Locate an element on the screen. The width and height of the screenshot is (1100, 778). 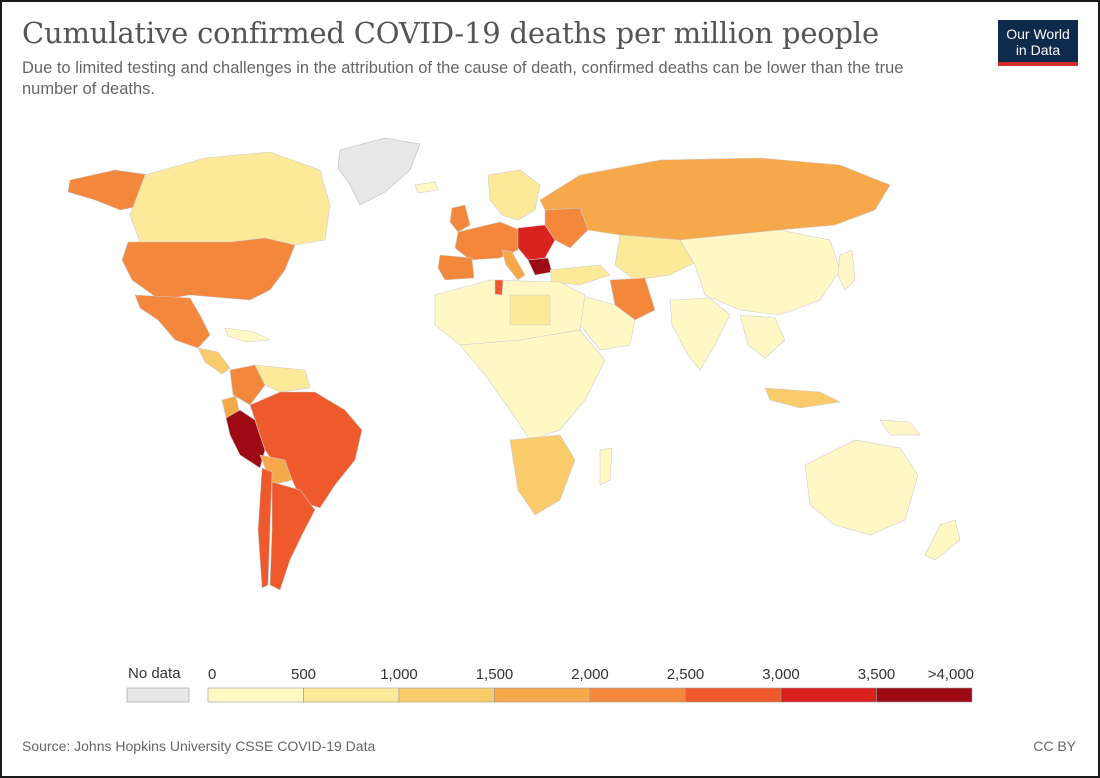
logo-line-2: in Data is located at coordinates (1038, 50).